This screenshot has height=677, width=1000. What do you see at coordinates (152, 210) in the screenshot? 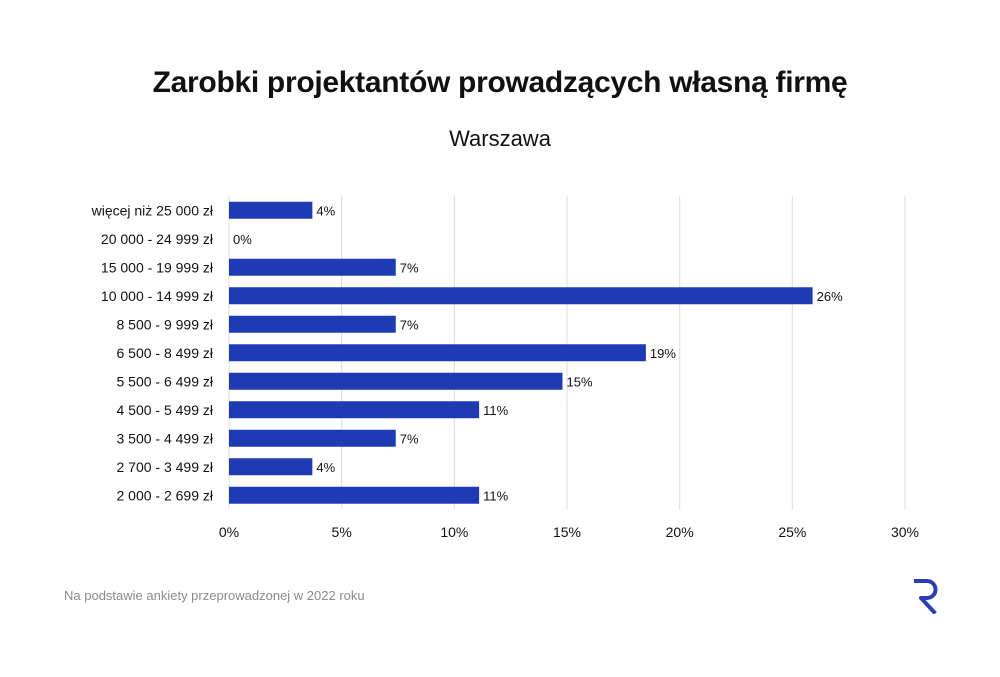
I see `category-label: więcej niż 25 000 zł` at bounding box center [152, 210].